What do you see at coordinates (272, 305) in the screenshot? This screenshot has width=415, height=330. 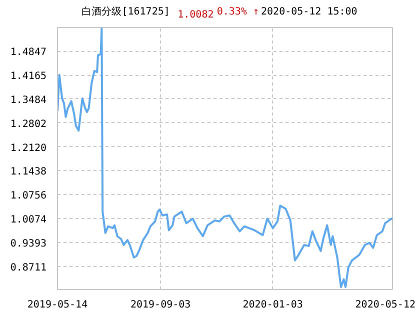 I see `x-tick-label: 2020-01-03` at bounding box center [272, 305].